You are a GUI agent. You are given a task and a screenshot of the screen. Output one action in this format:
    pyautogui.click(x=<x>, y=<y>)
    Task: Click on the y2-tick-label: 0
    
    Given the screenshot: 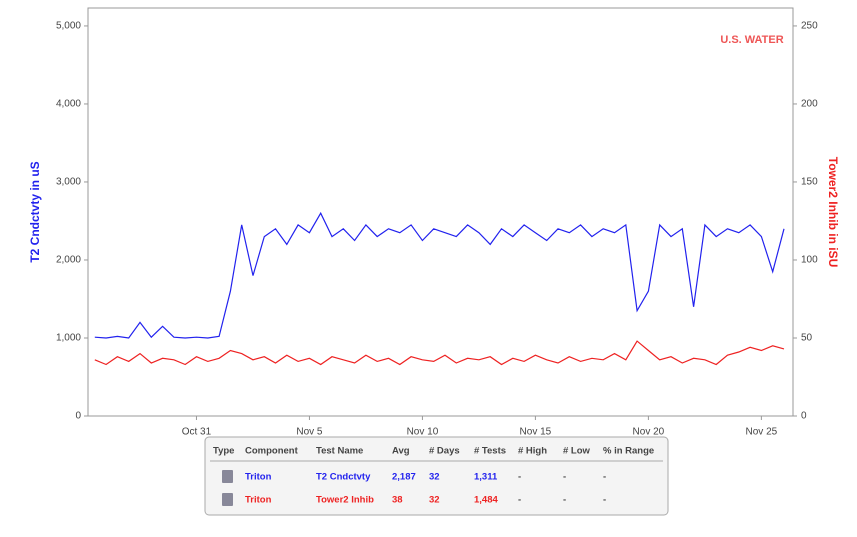 What is the action you would take?
    pyautogui.click(x=804, y=416)
    